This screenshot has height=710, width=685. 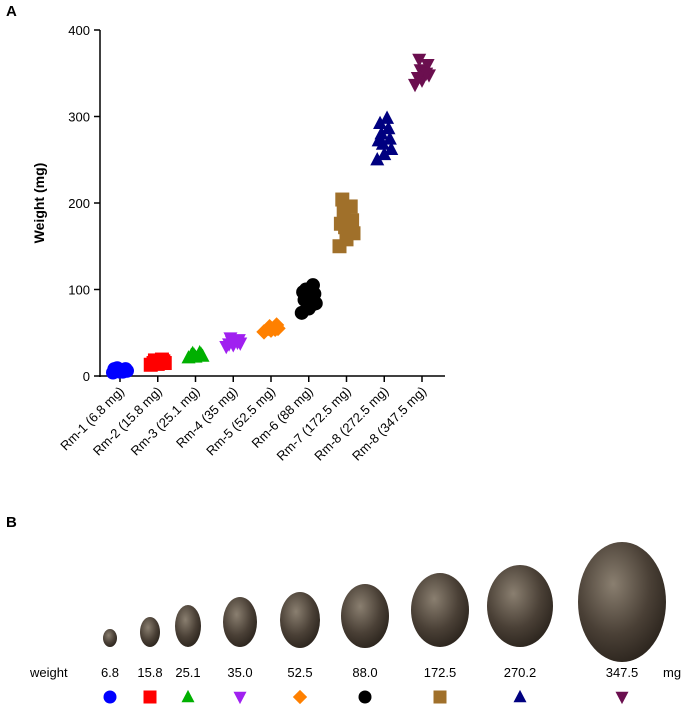 What do you see at coordinates (79, 30) in the screenshot?
I see `y-tick-label: 400` at bounding box center [79, 30].